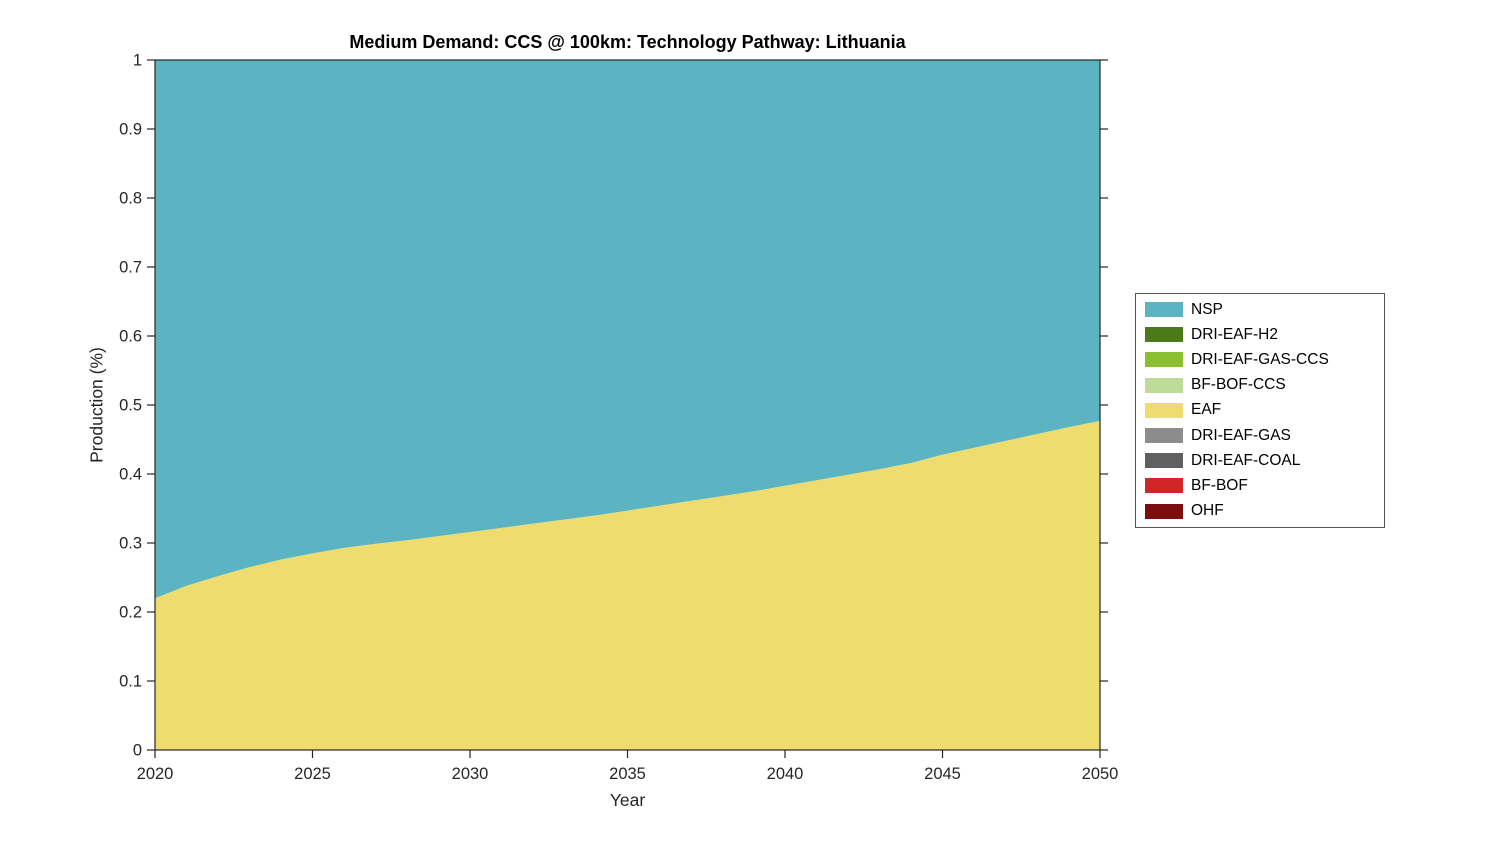 The height and width of the screenshot is (849, 1500). What do you see at coordinates (130, 475) in the screenshot?
I see `y-tick-label: 0.4` at bounding box center [130, 475].